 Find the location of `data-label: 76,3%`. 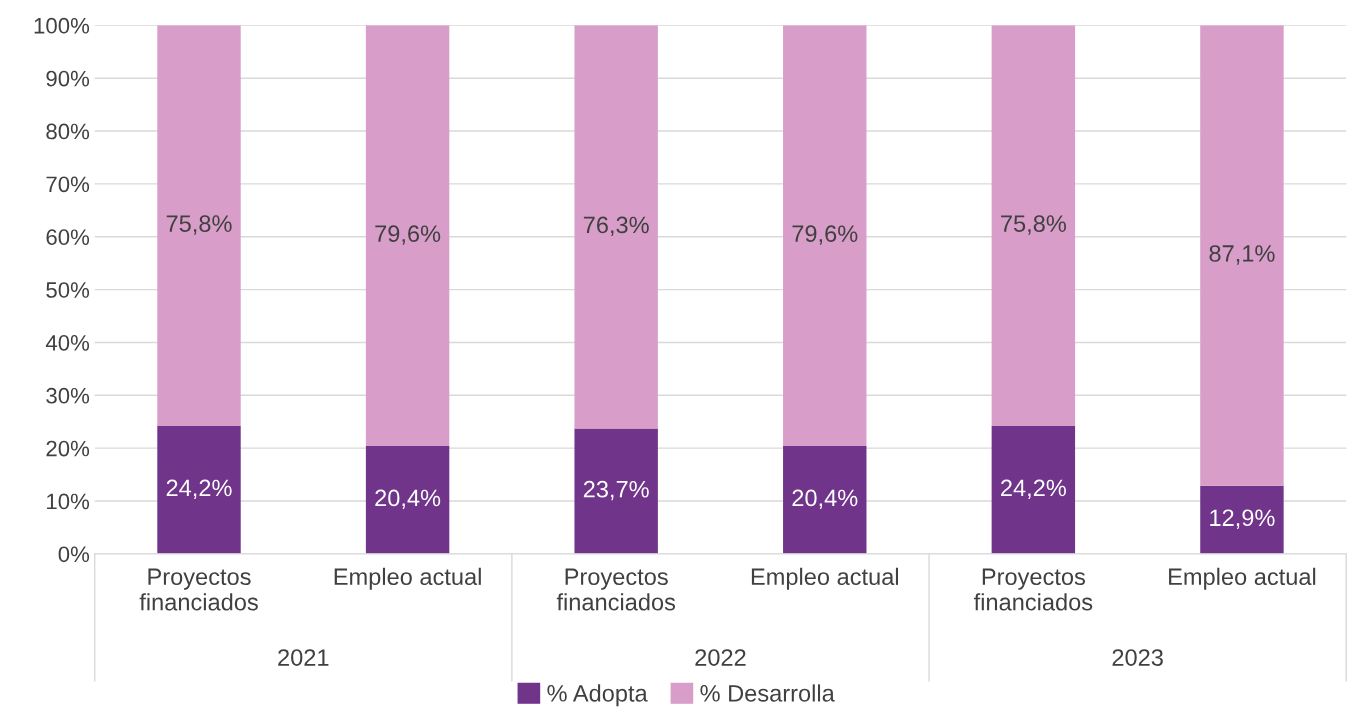

data-label: 76,3% is located at coordinates (616, 226).